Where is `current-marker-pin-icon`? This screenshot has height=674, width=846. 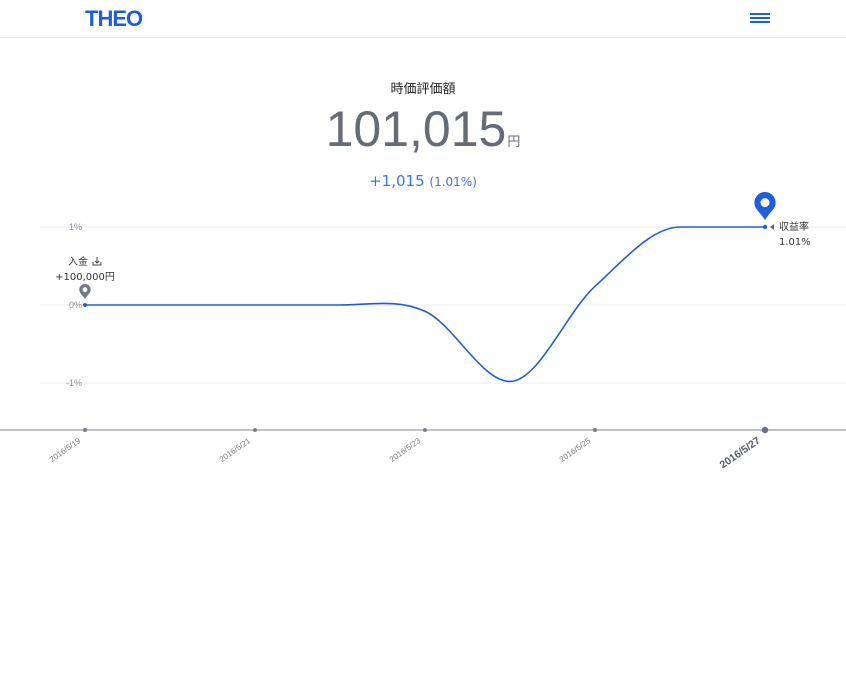 current-marker-pin-icon is located at coordinates (765, 206).